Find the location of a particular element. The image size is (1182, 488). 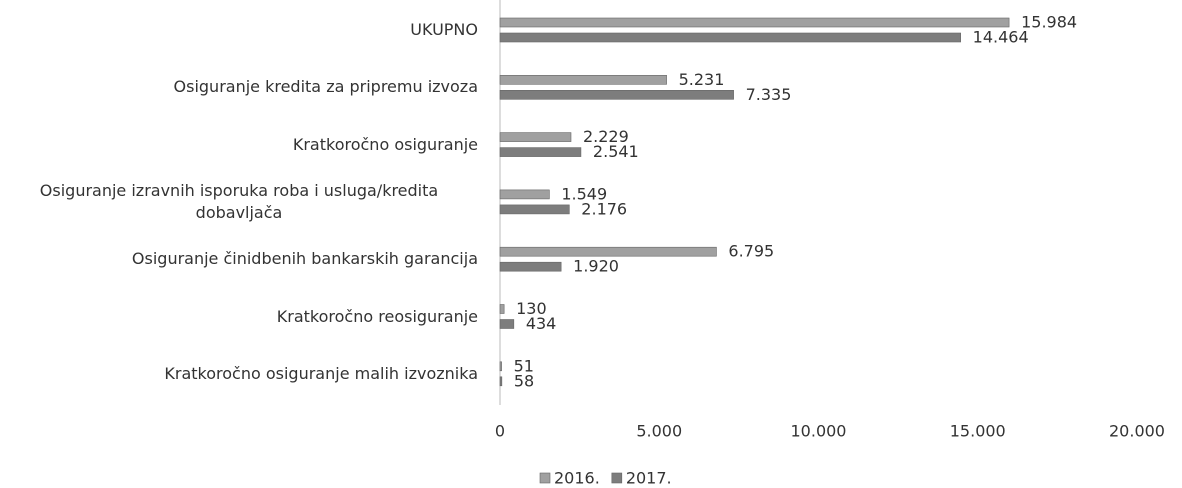

category-text: UKUPNO is located at coordinates (444, 29).